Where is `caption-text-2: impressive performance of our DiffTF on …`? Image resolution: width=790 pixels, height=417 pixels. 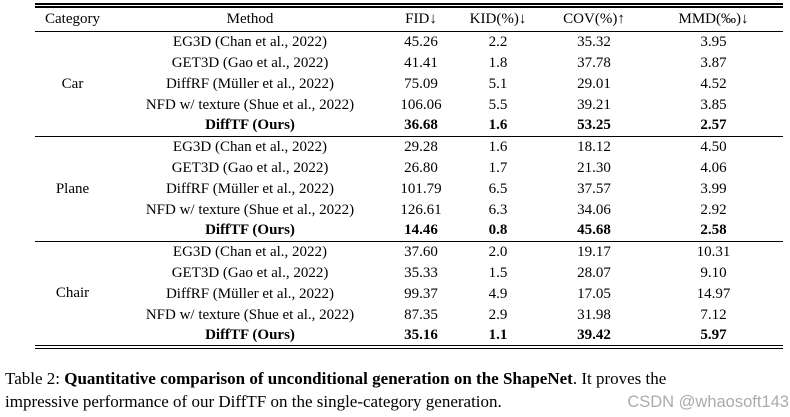 caption-text-2: impressive performance of our DiffTF on … is located at coordinates (253, 401).